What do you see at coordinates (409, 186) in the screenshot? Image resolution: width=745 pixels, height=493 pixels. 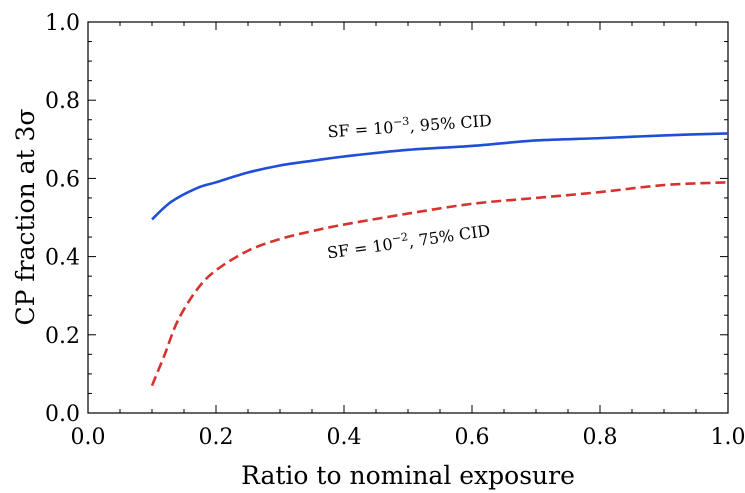 I see `annotations: SF = 10−3, 95% CID SF = 10−2, 75% CID` at bounding box center [409, 186].